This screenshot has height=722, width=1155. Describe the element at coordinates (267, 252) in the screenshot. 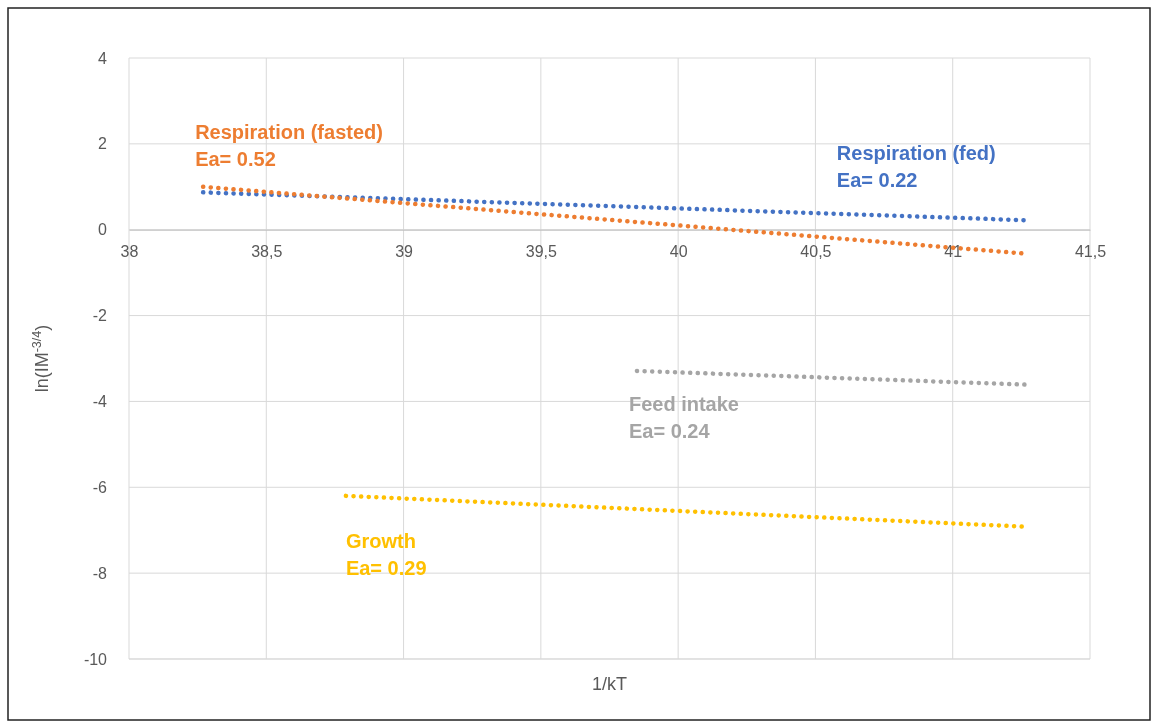

I see `x-tick-label: 38,5` at that location.